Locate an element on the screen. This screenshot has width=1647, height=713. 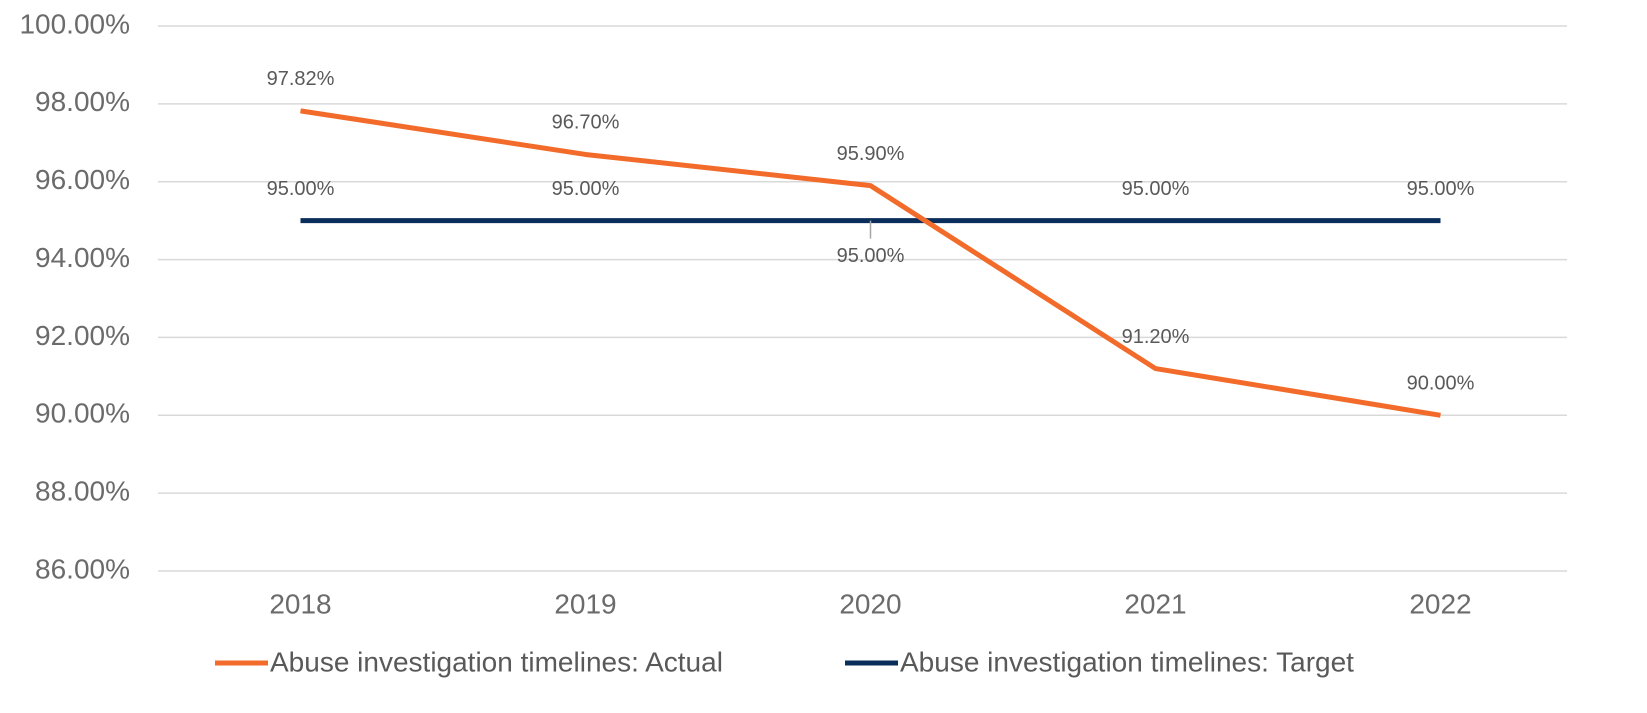
x-tick-label: 2019 is located at coordinates (585, 603).